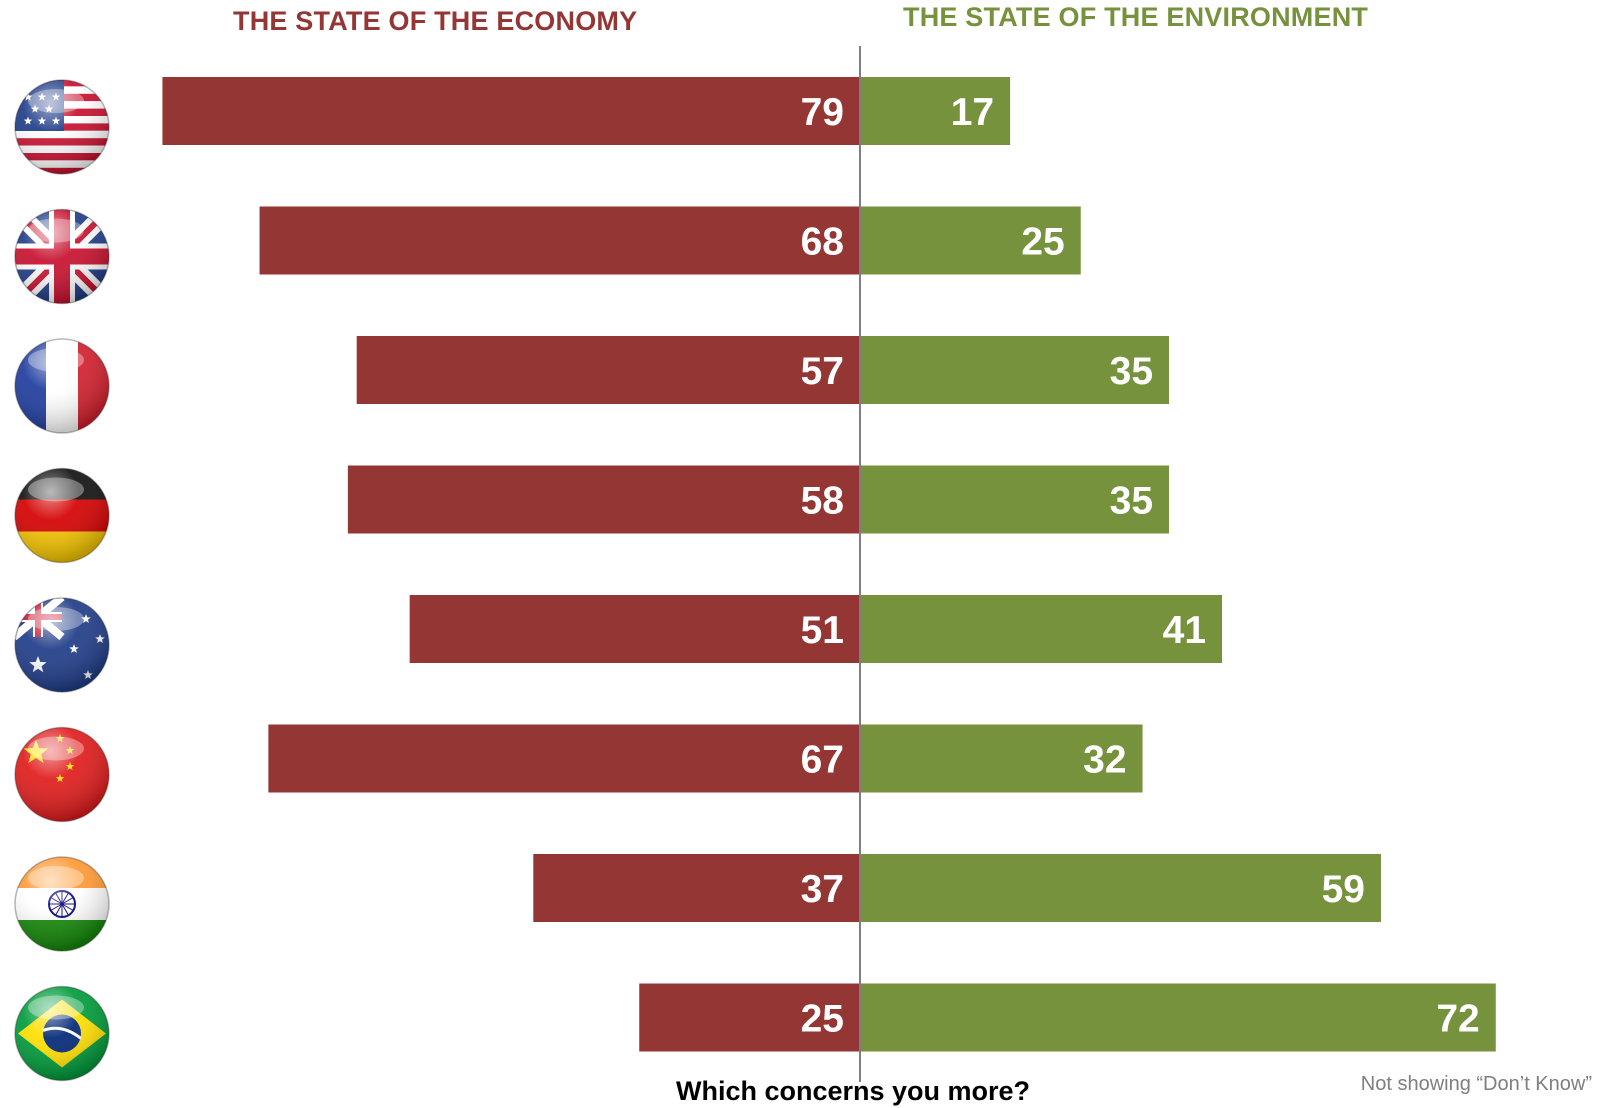 The height and width of the screenshot is (1108, 1606). I want to click on usa-flag-icon, so click(62, 127).